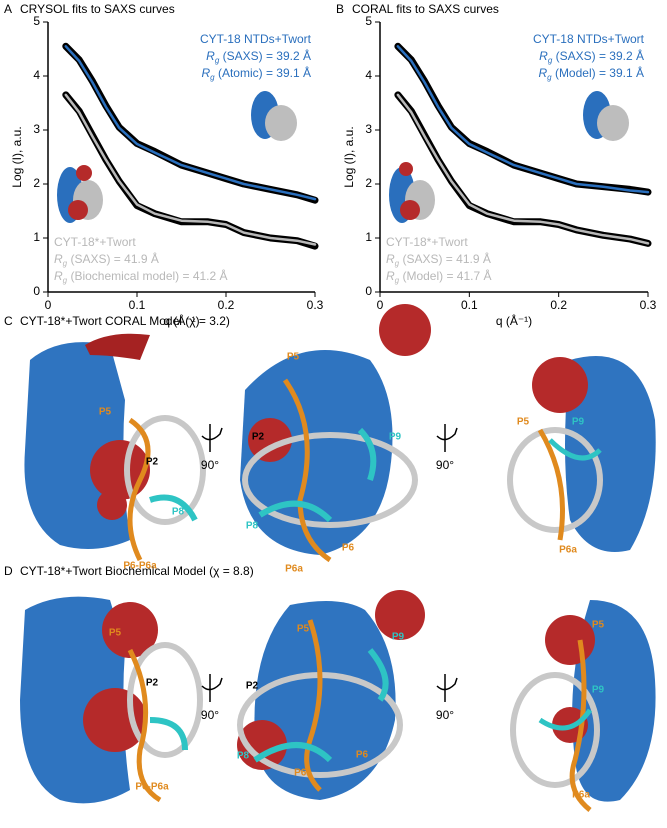 The height and width of the screenshot is (828, 667). What do you see at coordinates (445, 275) in the screenshot?
I see `annotation-text: (Model) = 41.7 Å` at bounding box center [445, 275].